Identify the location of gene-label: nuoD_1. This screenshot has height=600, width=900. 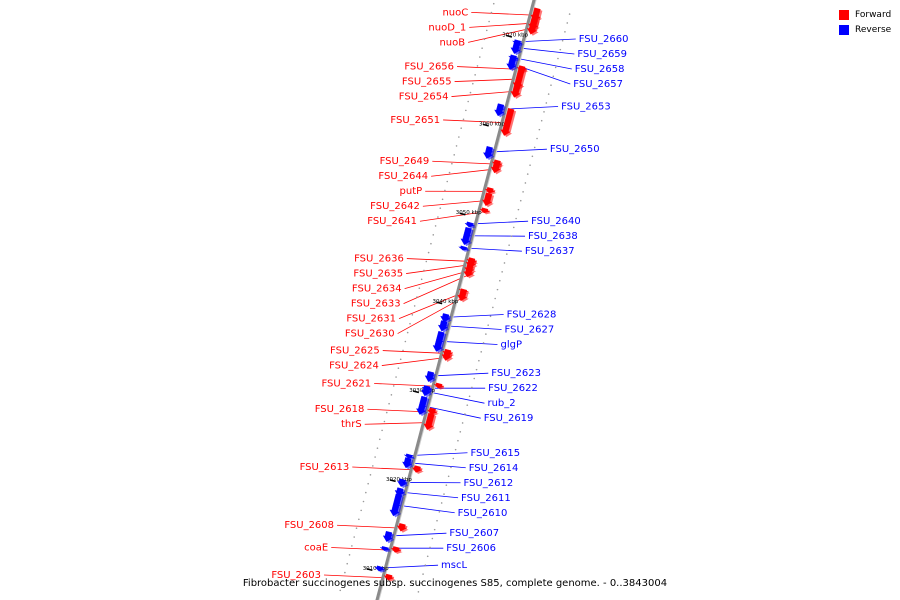
(447, 27).